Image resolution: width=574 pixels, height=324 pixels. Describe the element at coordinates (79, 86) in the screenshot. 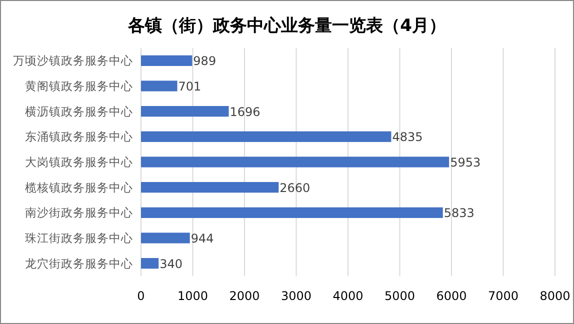

I see `y-tick-label: 黄阁镇政务服务中心` at that location.